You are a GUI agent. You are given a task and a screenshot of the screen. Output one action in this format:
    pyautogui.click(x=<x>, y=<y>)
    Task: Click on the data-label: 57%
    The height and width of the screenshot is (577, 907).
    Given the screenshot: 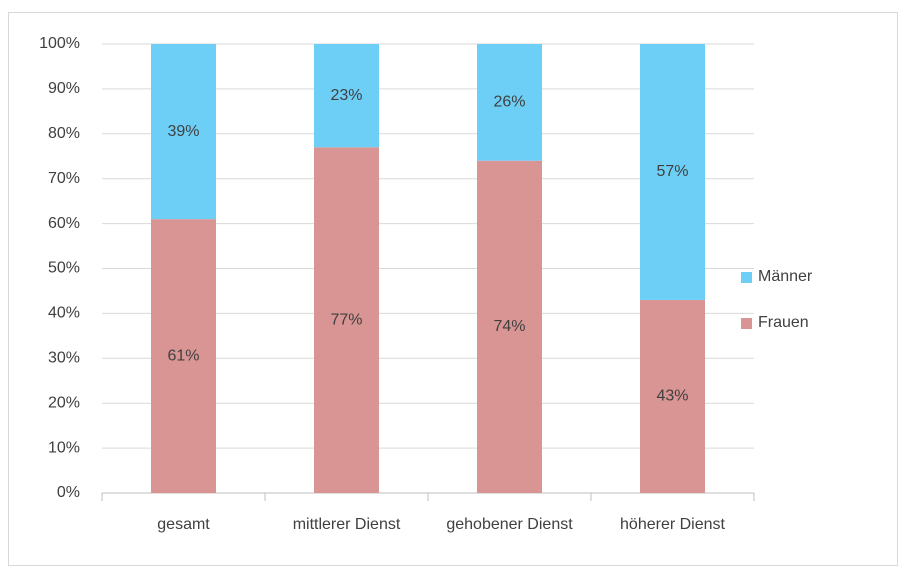 What is the action you would take?
    pyautogui.click(x=672, y=171)
    